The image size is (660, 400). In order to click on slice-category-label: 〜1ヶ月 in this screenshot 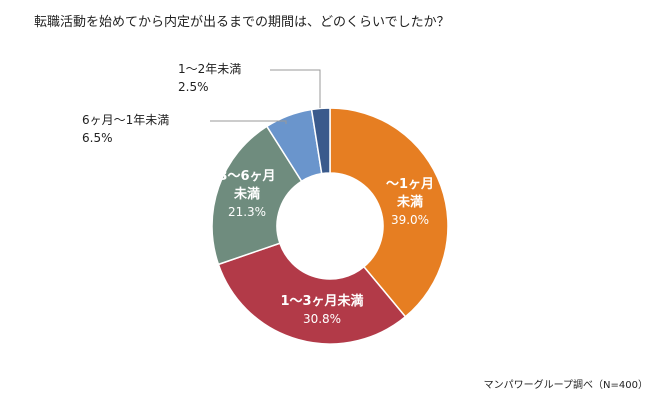, I will do `click(410, 184)`.